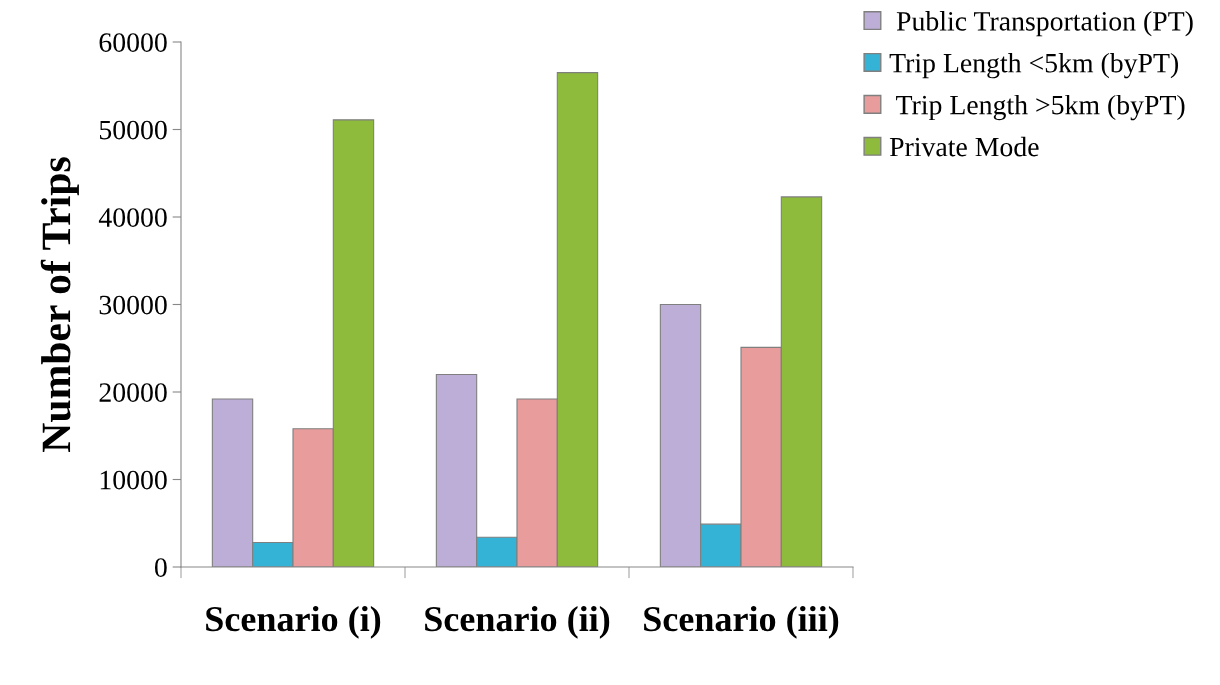  What do you see at coordinates (59, 304) in the screenshot?
I see `y-axis-title: Number of Trips` at bounding box center [59, 304].